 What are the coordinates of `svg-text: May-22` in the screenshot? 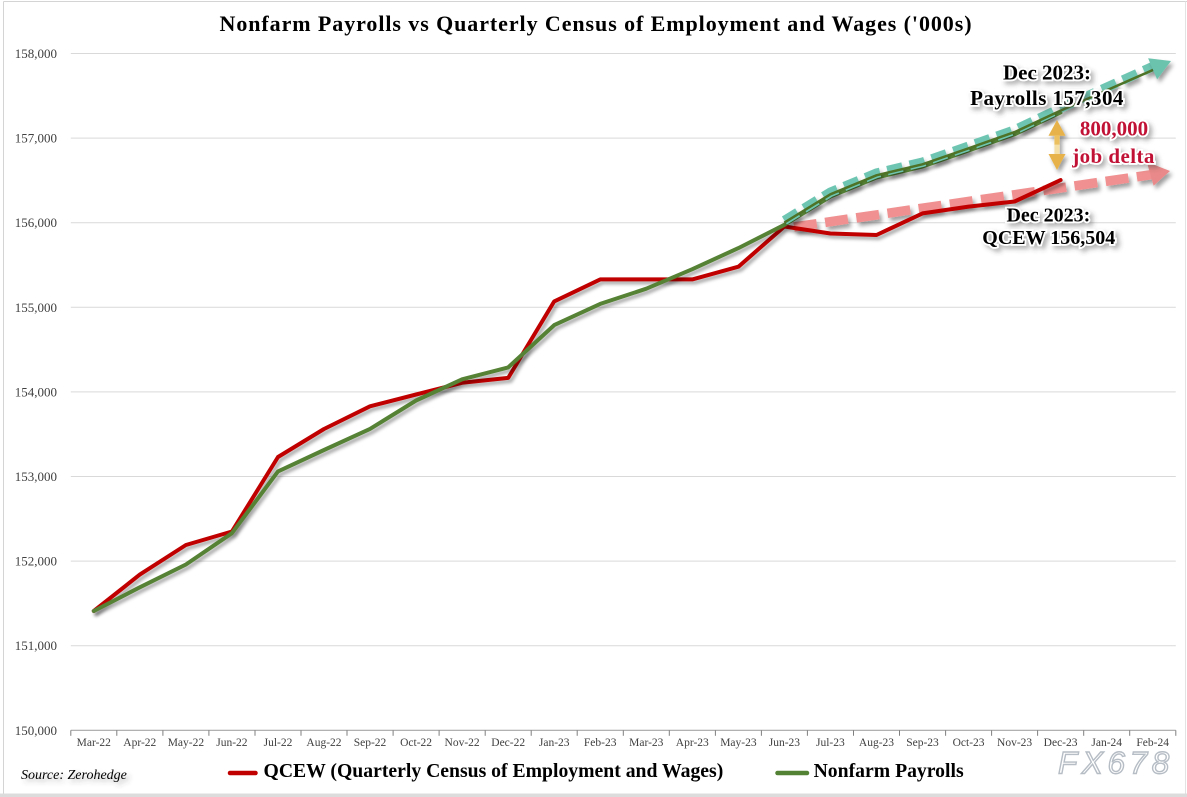 It's located at (186, 743).